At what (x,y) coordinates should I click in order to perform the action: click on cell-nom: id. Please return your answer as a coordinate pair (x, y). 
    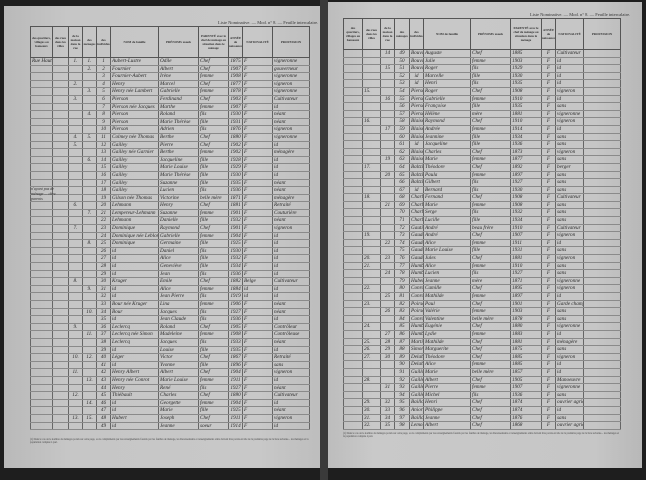
    Looking at the image, I should click on (134, 365).